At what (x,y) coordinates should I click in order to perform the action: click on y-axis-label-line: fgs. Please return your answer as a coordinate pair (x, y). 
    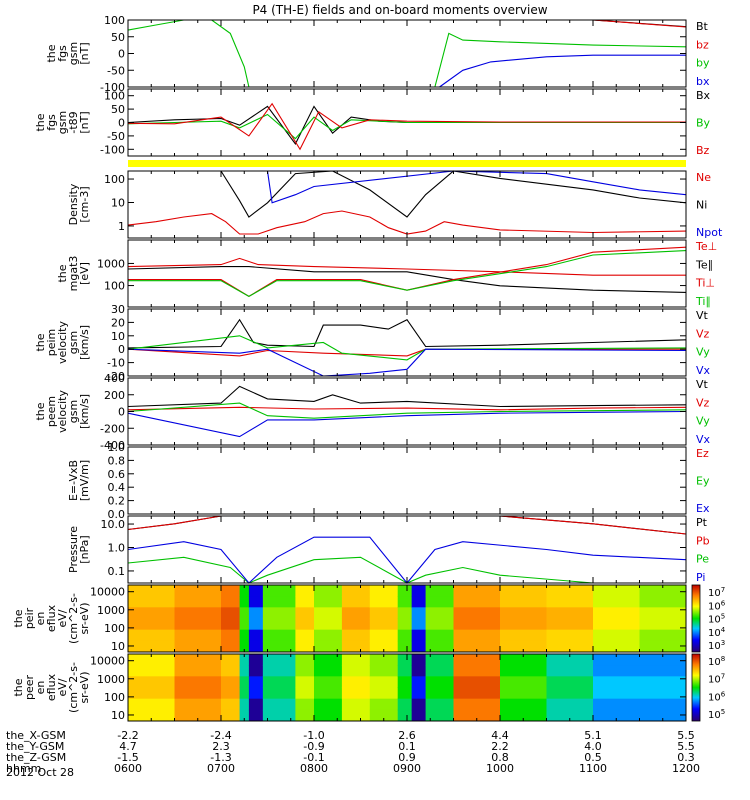
    Looking at the image, I should click on (51, 122).